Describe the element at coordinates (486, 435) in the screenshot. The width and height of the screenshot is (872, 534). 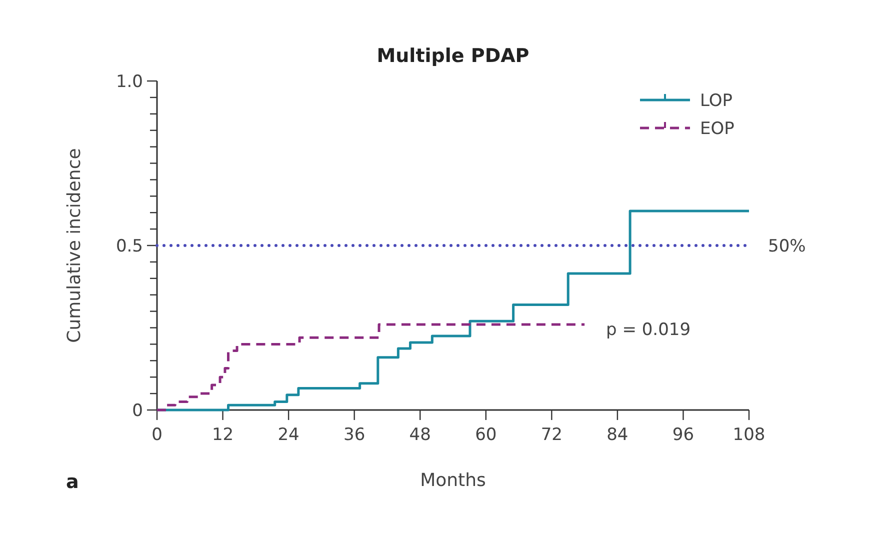
I see `x-tick-label: 60` at that location.